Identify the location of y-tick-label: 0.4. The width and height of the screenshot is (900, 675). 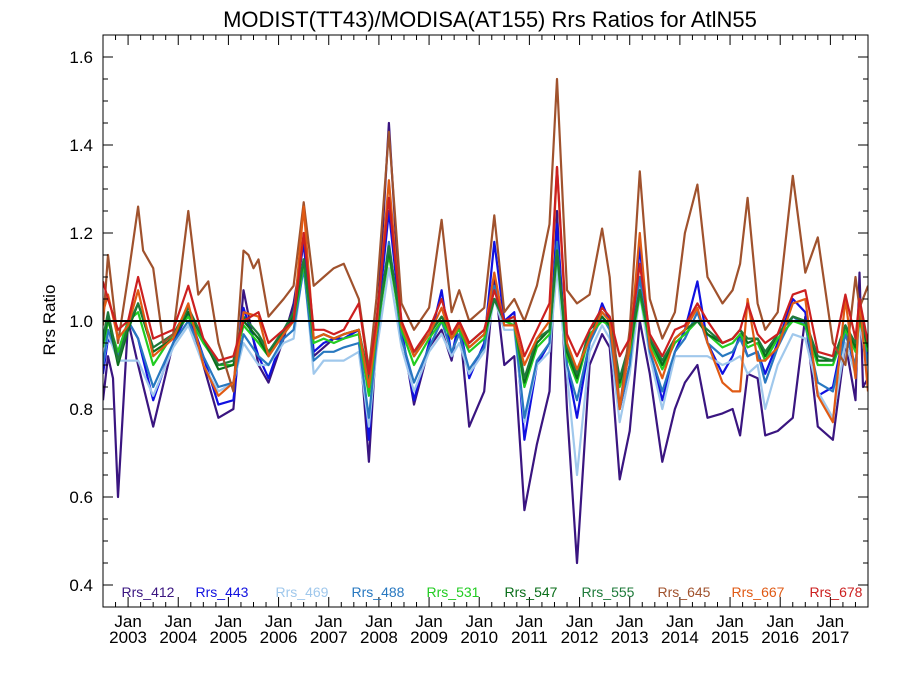
(81, 585).